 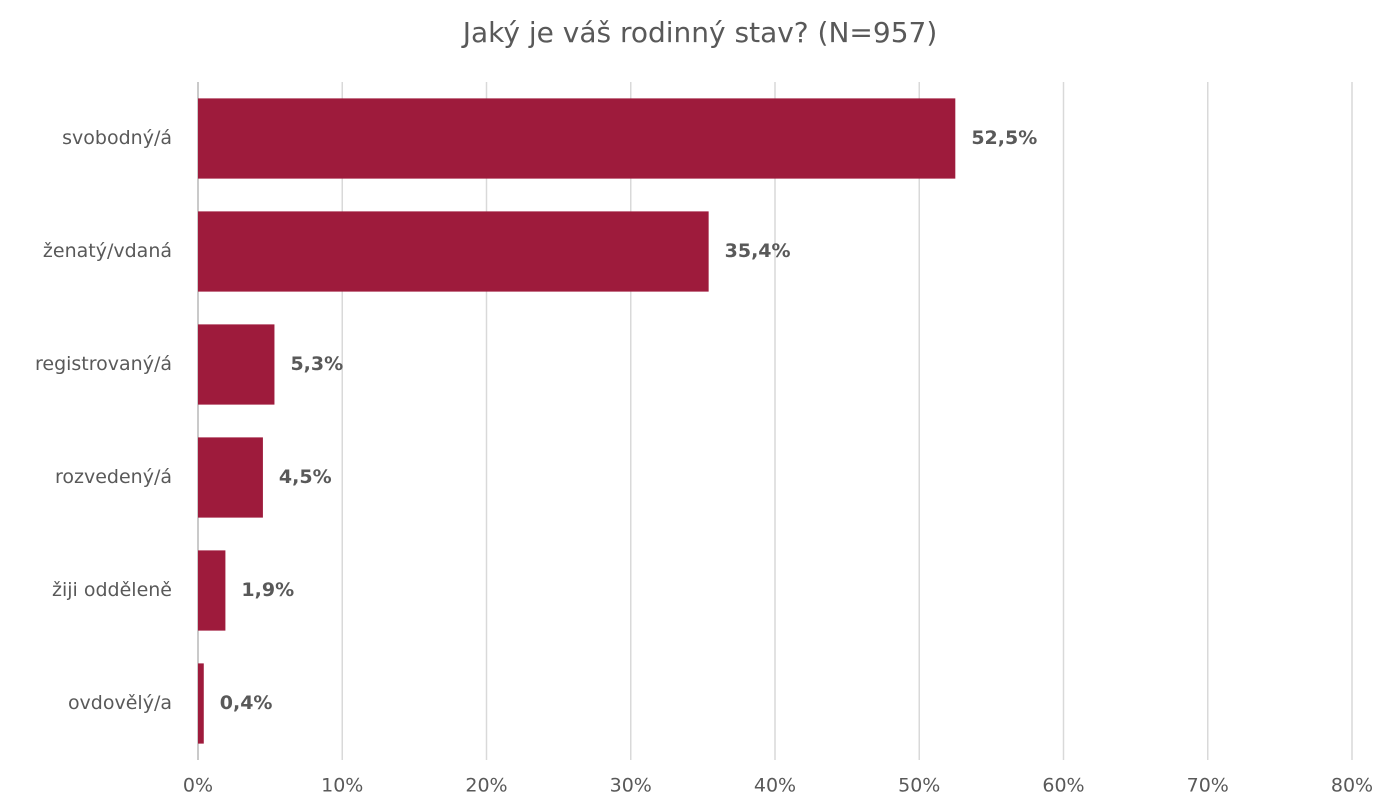 What do you see at coordinates (246, 703) in the screenshot?
I see `value-label: 0,4%` at bounding box center [246, 703].